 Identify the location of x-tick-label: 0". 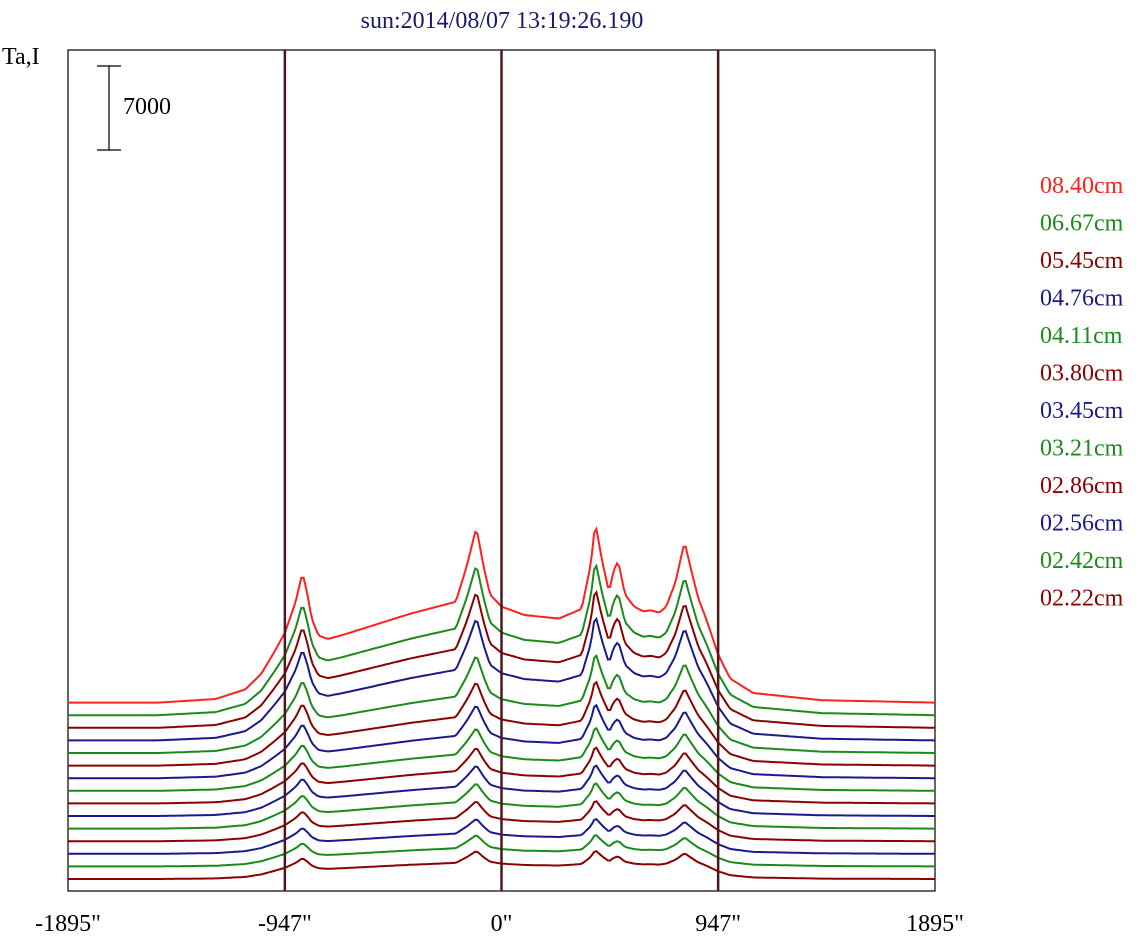
(502, 924).